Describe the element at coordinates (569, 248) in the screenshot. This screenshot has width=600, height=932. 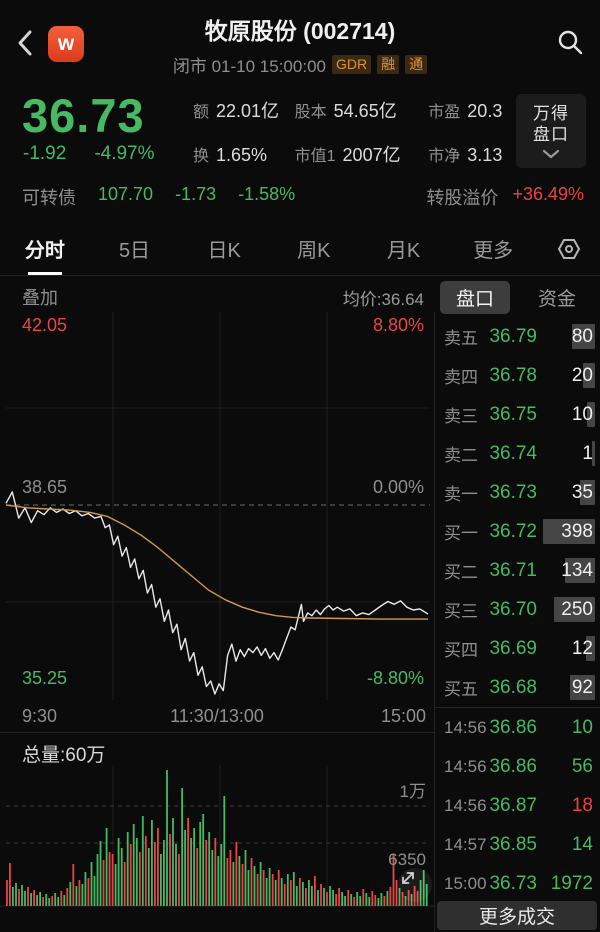
I see `chart-settings-icon` at that location.